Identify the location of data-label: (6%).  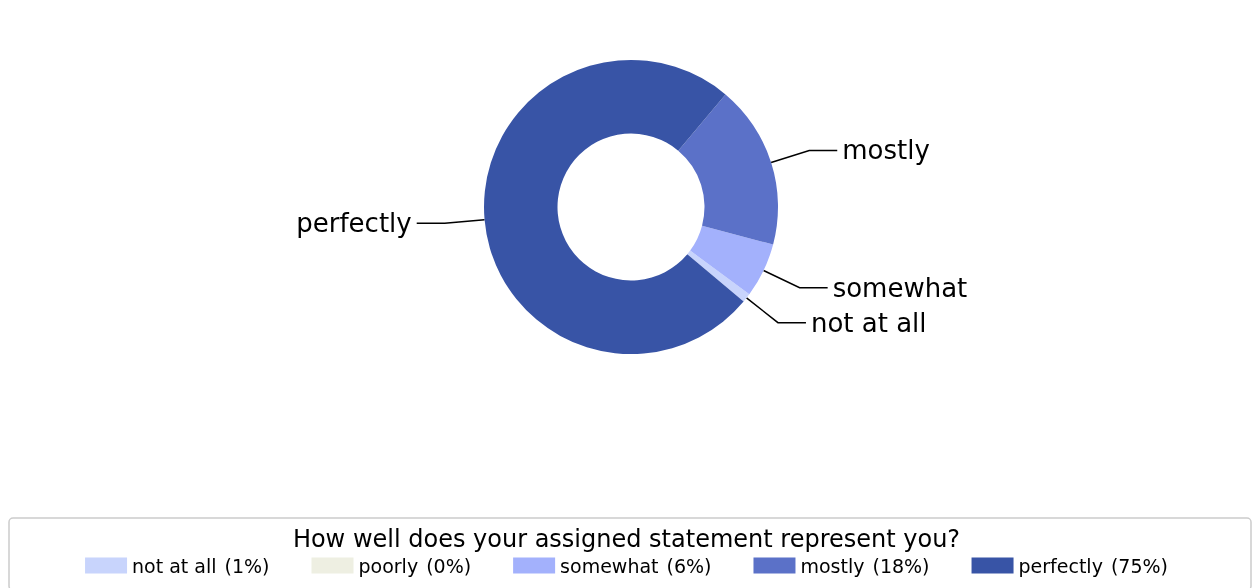
(689, 565).